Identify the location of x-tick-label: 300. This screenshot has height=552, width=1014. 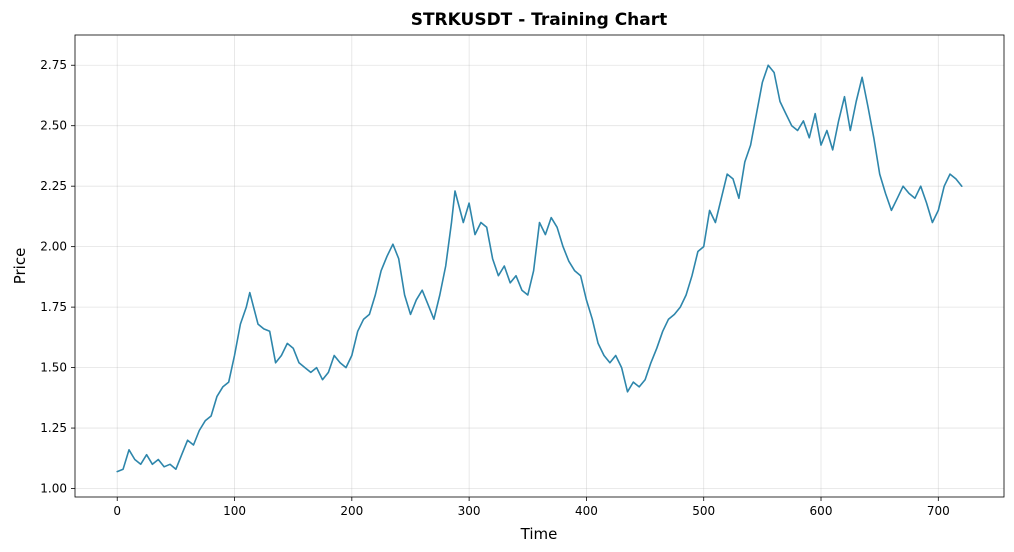
(469, 511).